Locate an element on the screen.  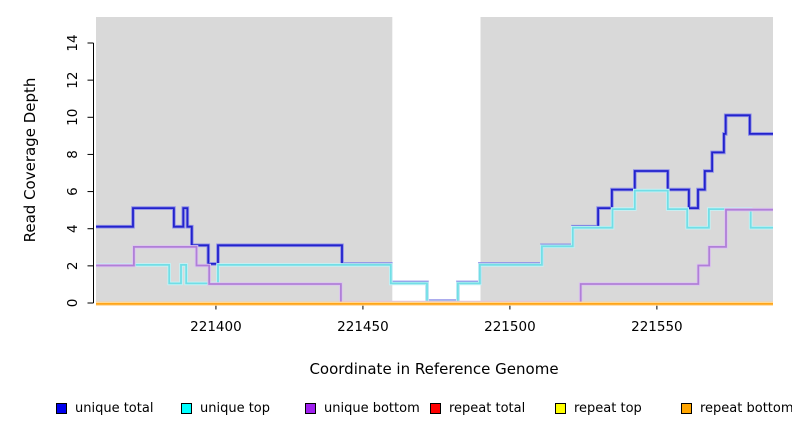
legend-item-unique-bottom: unique bottom is located at coordinates (362, 408).